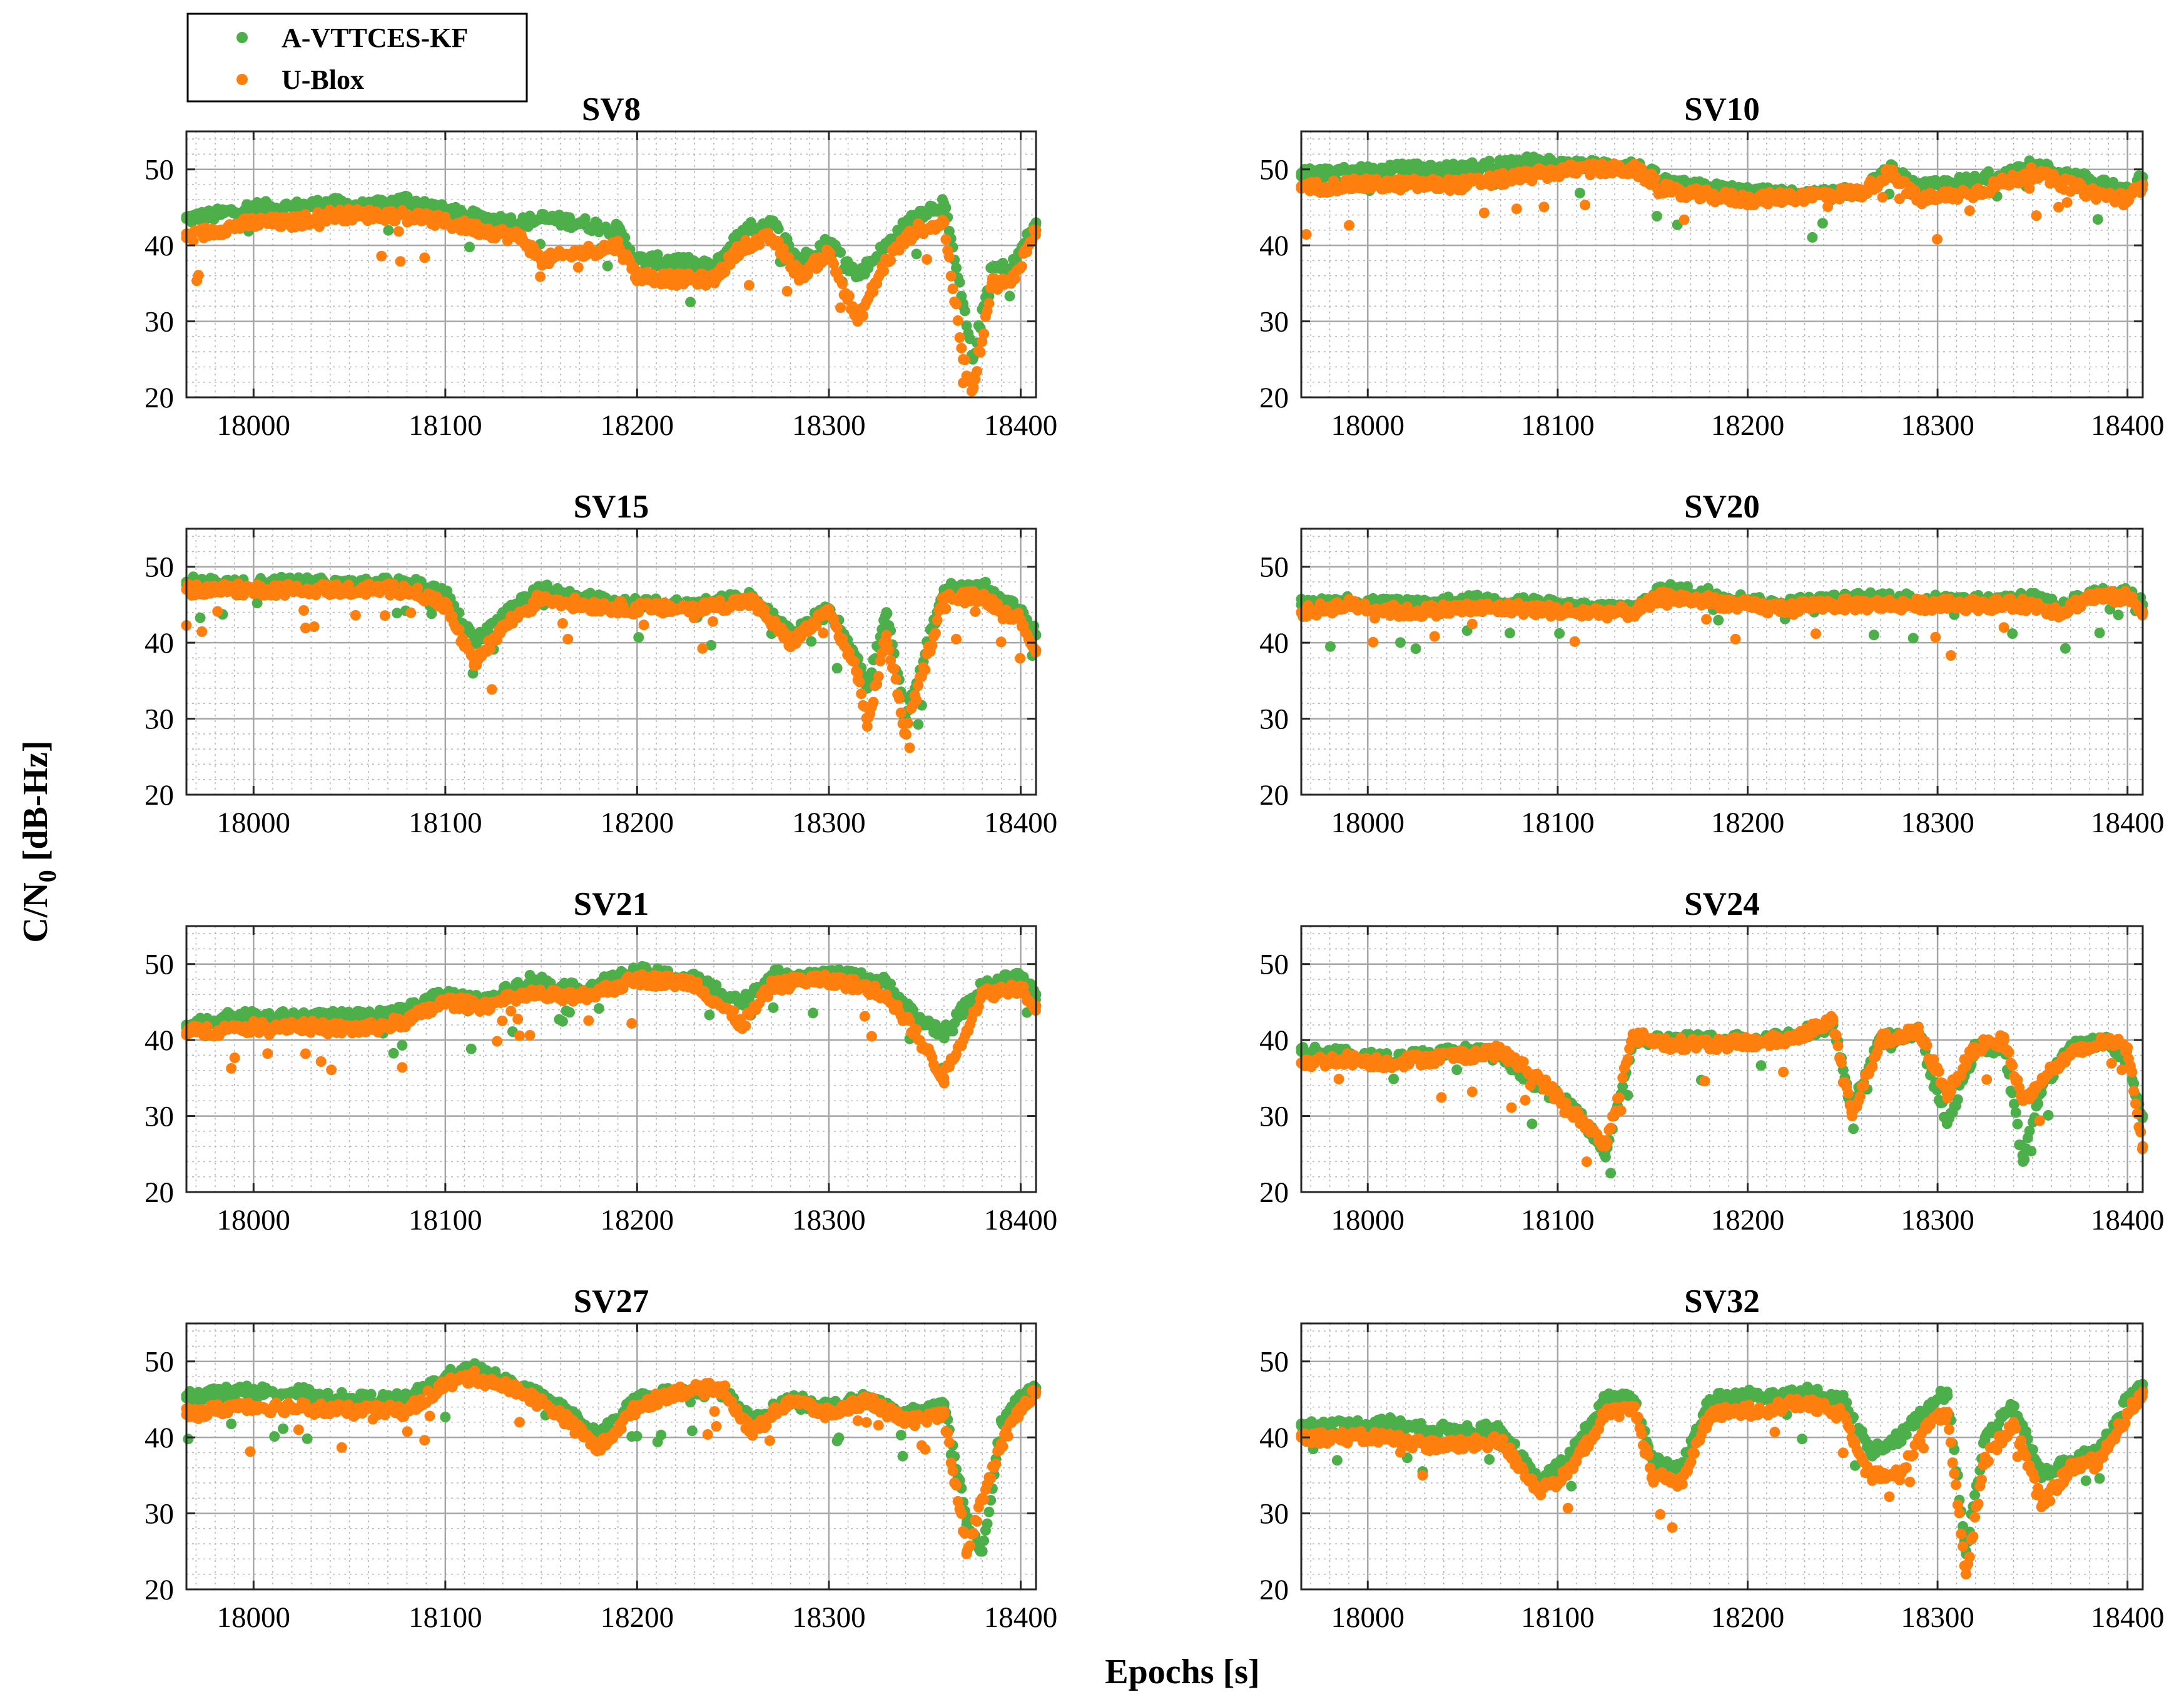  I want to click on y-tick-label: 30, so click(160, 719).